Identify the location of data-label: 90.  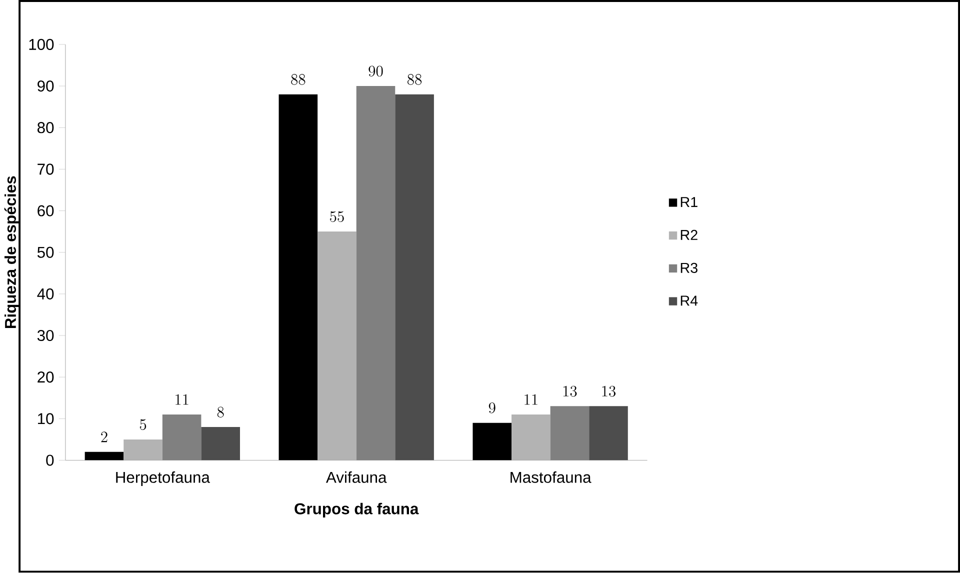
(375, 71).